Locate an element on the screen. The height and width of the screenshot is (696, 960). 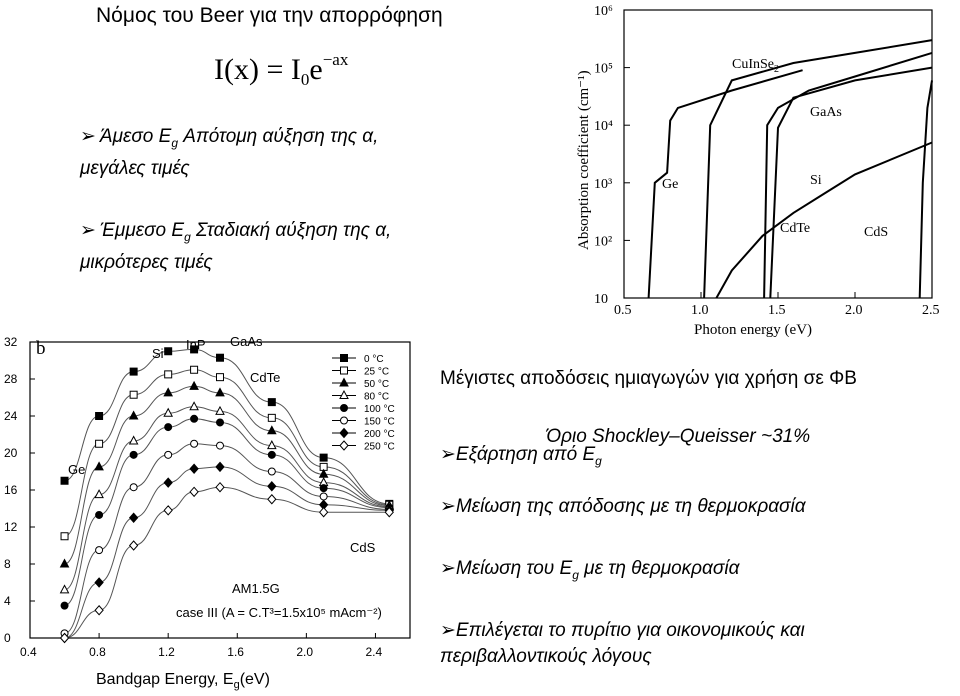
x-tick-label: 1.6 is located at coordinates (235, 652).